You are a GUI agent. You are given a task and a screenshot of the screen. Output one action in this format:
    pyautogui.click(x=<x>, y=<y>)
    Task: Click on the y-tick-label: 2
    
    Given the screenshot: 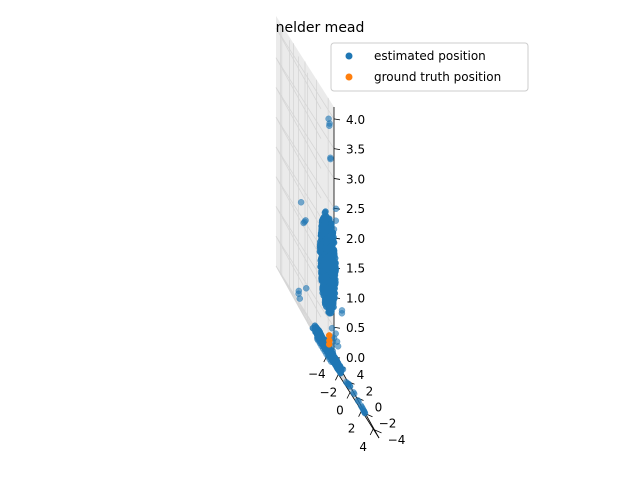 What is the action you would take?
    pyautogui.click(x=370, y=391)
    